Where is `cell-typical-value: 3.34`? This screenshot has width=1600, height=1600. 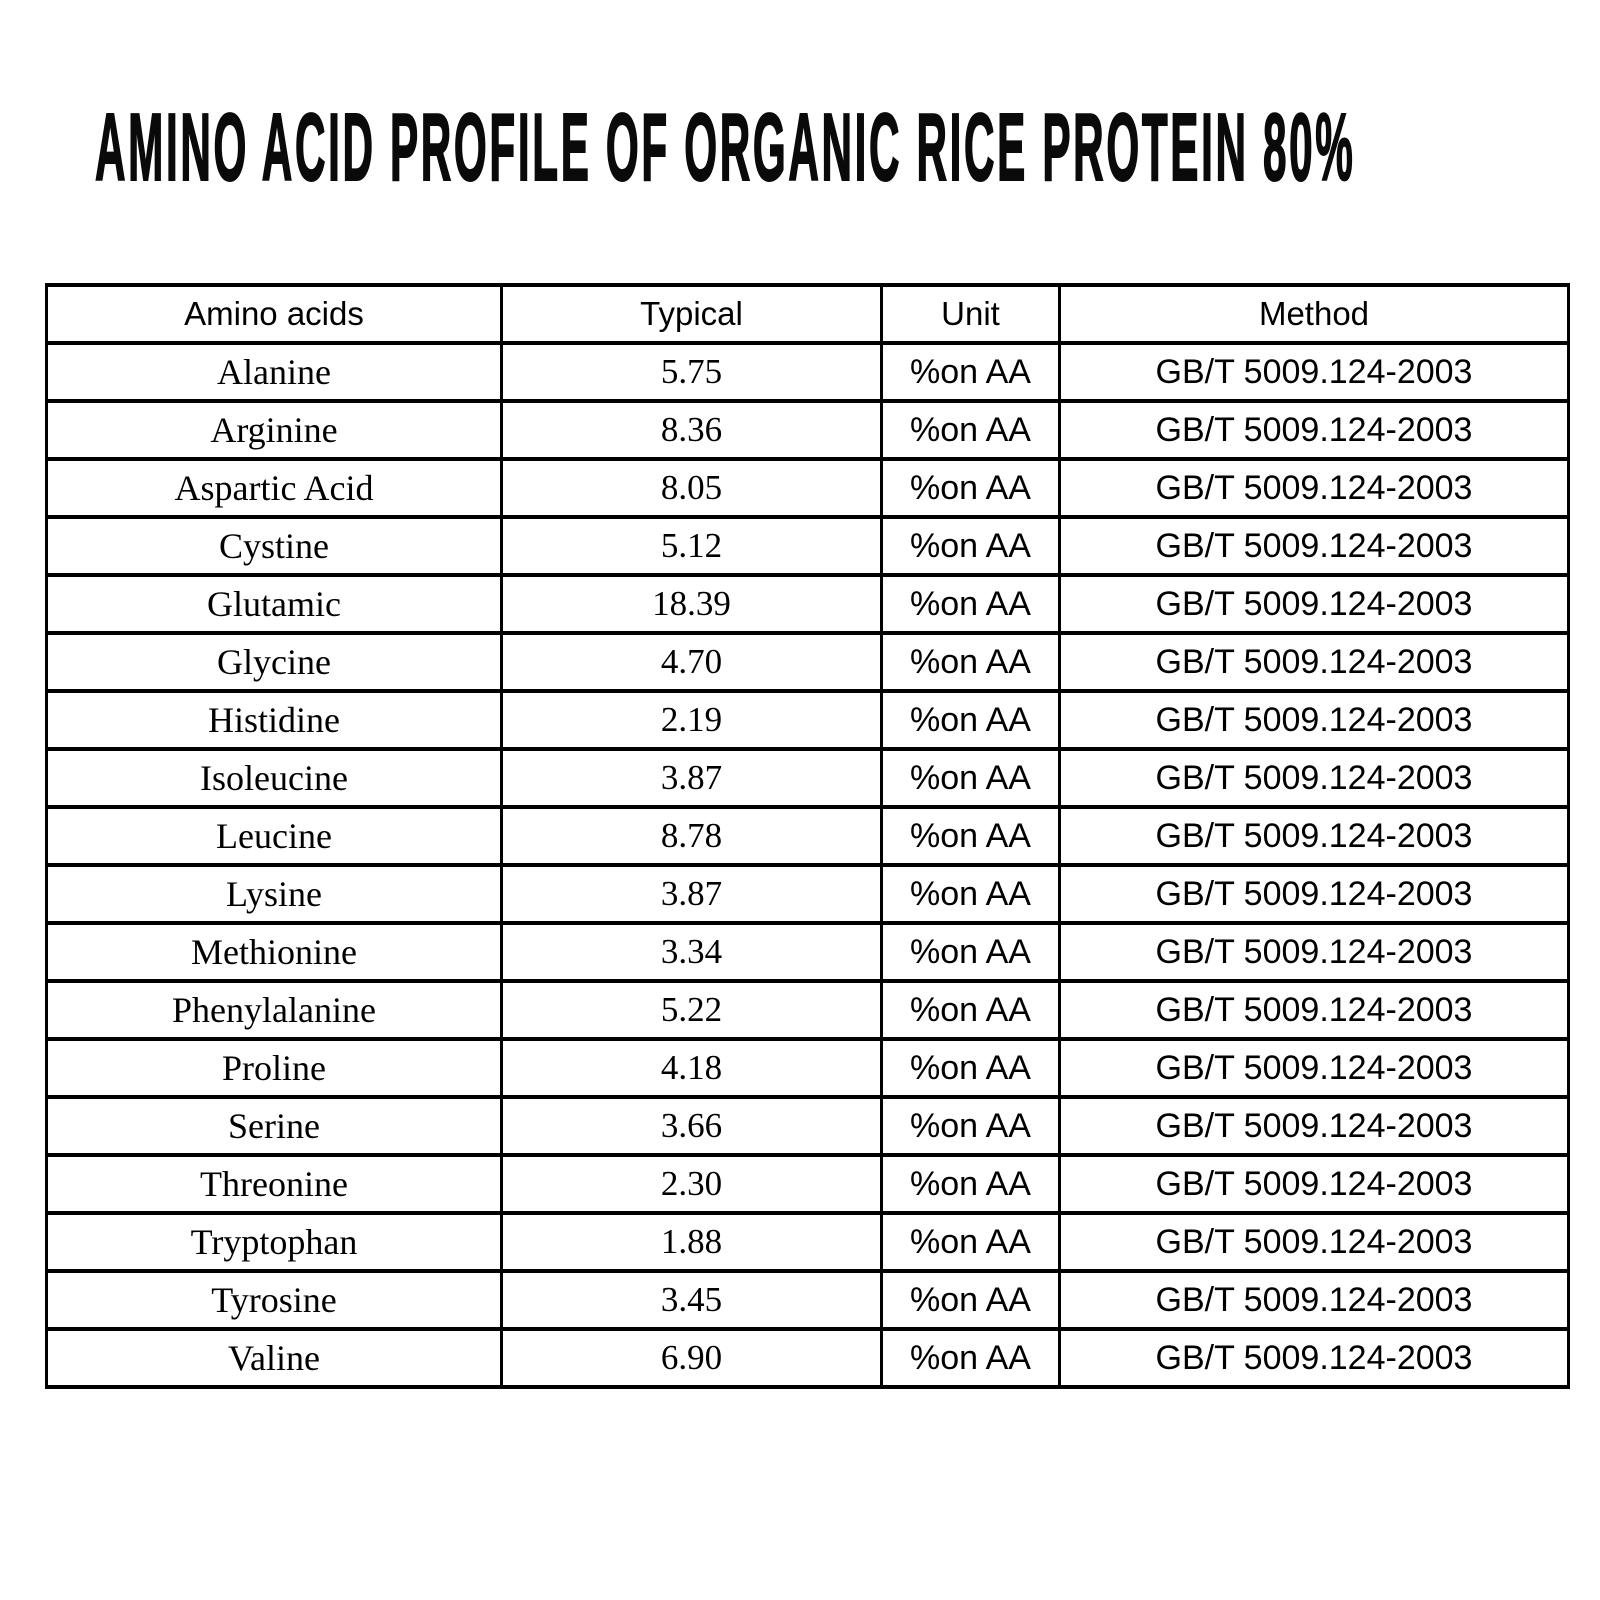 cell-typical-value: 3.34 is located at coordinates (691, 952).